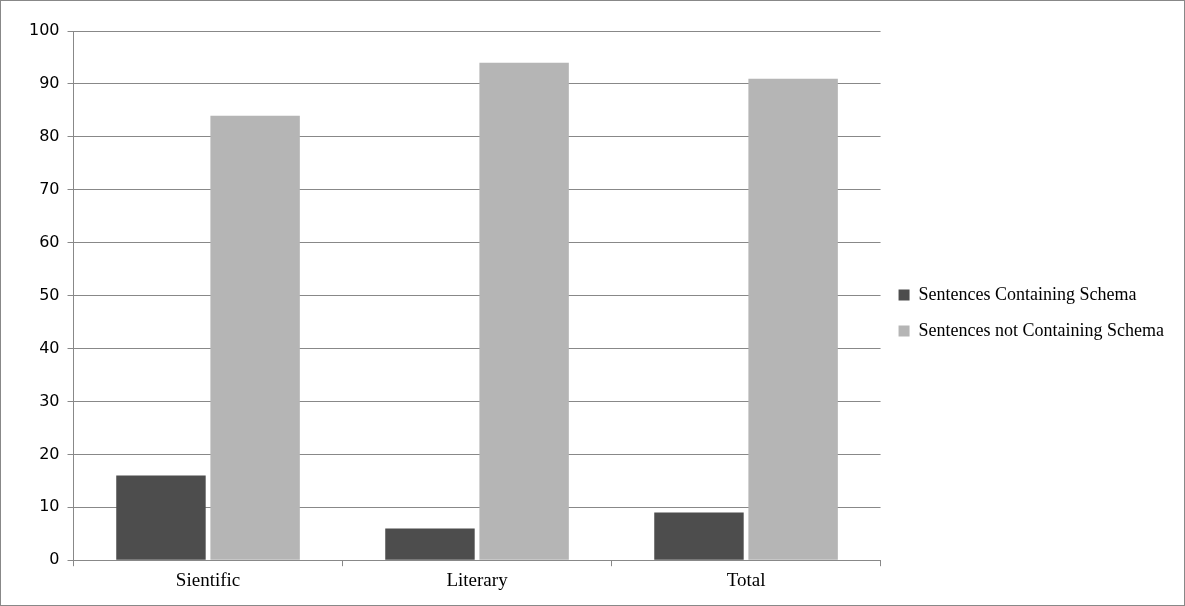  I want to click on y-tick-label: 50, so click(49, 294).